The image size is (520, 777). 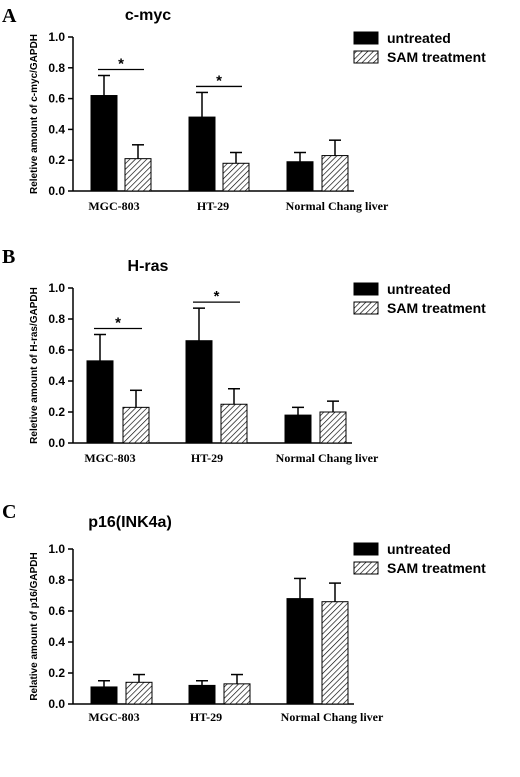 I want to click on y-axis-label: Reletive amount of c-myc/GAPDH, so click(x=34, y=114).